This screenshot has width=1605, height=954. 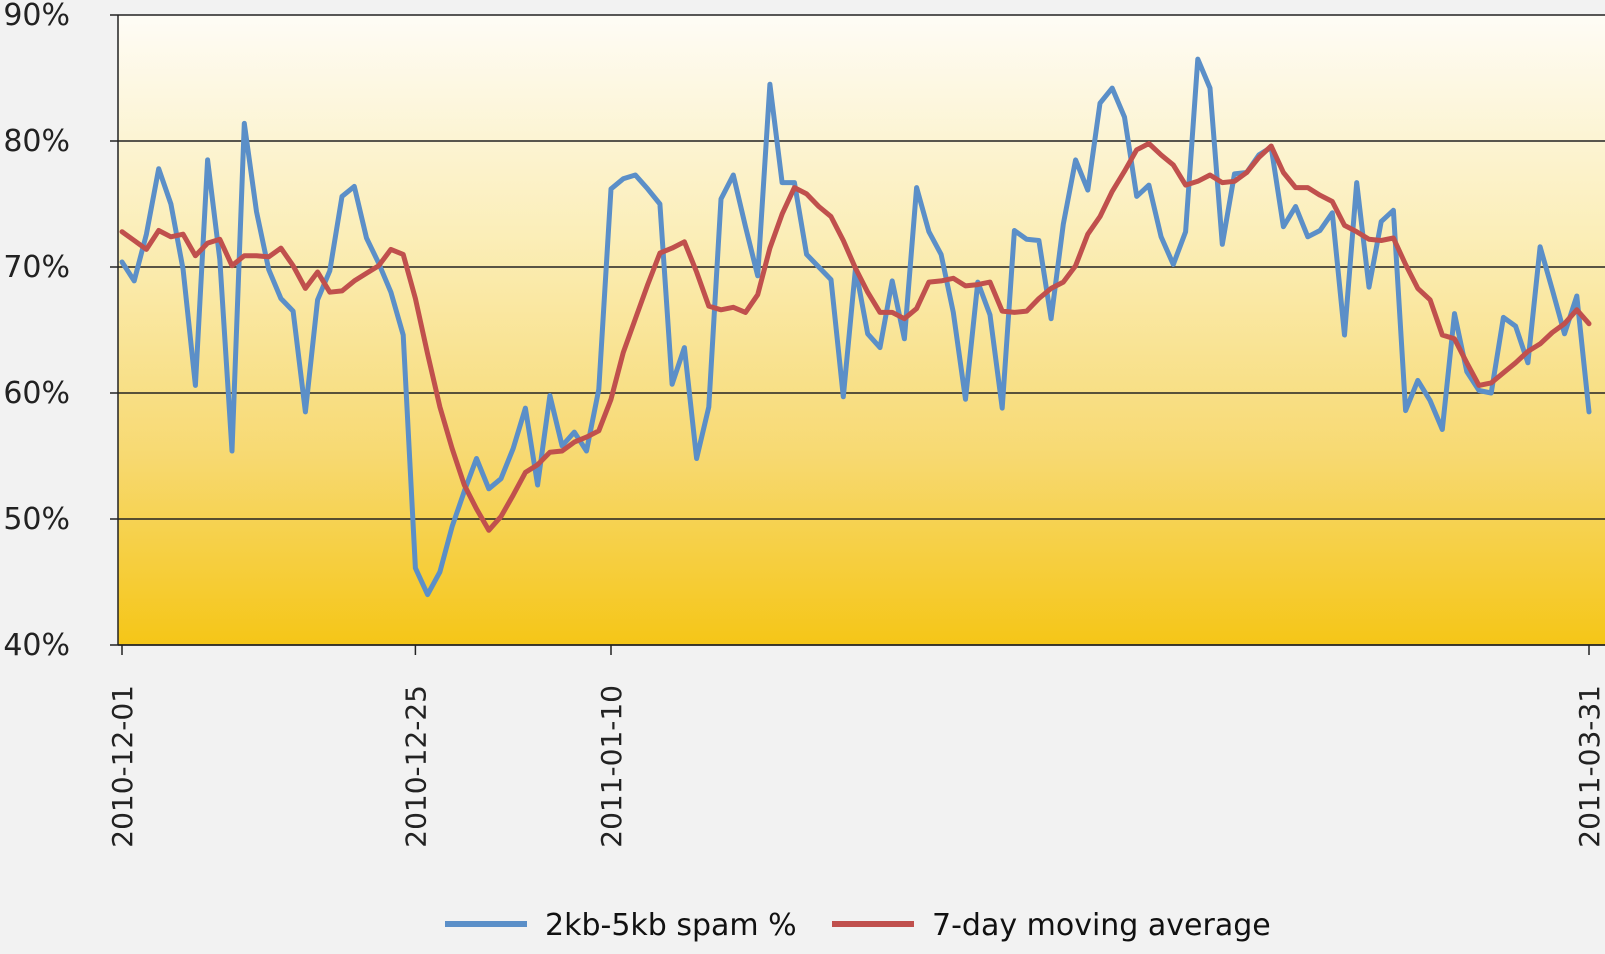 What do you see at coordinates (122, 766) in the screenshot?
I see `x-tick-label: 2010-12-01` at bounding box center [122, 766].